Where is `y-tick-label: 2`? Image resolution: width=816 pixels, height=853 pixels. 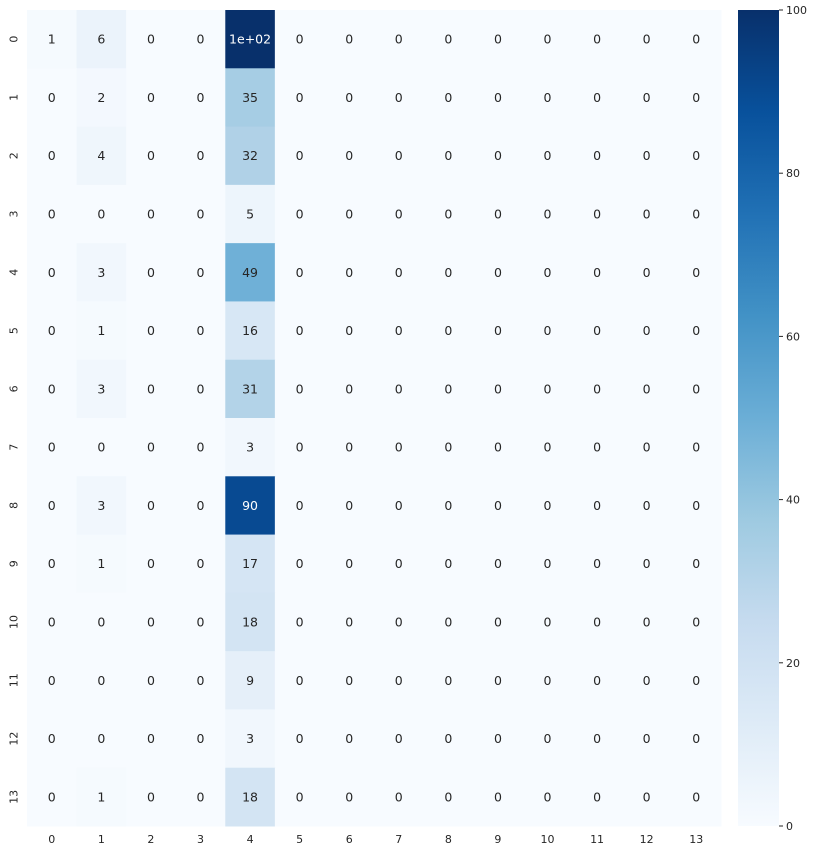 y-tick-label: 2 is located at coordinates (14, 155).